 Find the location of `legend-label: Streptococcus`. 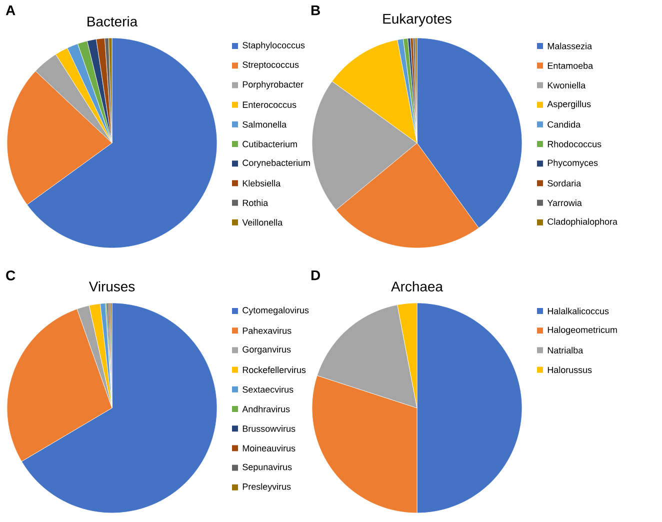

legend-label: Streptococcus is located at coordinates (270, 66).